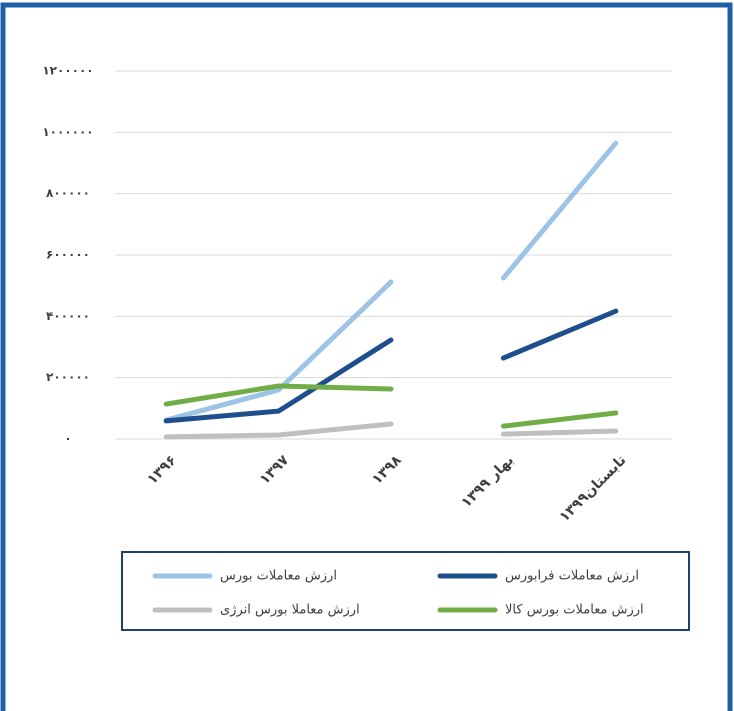  Describe the element at coordinates (67, 439) in the screenshot. I see `y-tick-label: ۰` at that location.